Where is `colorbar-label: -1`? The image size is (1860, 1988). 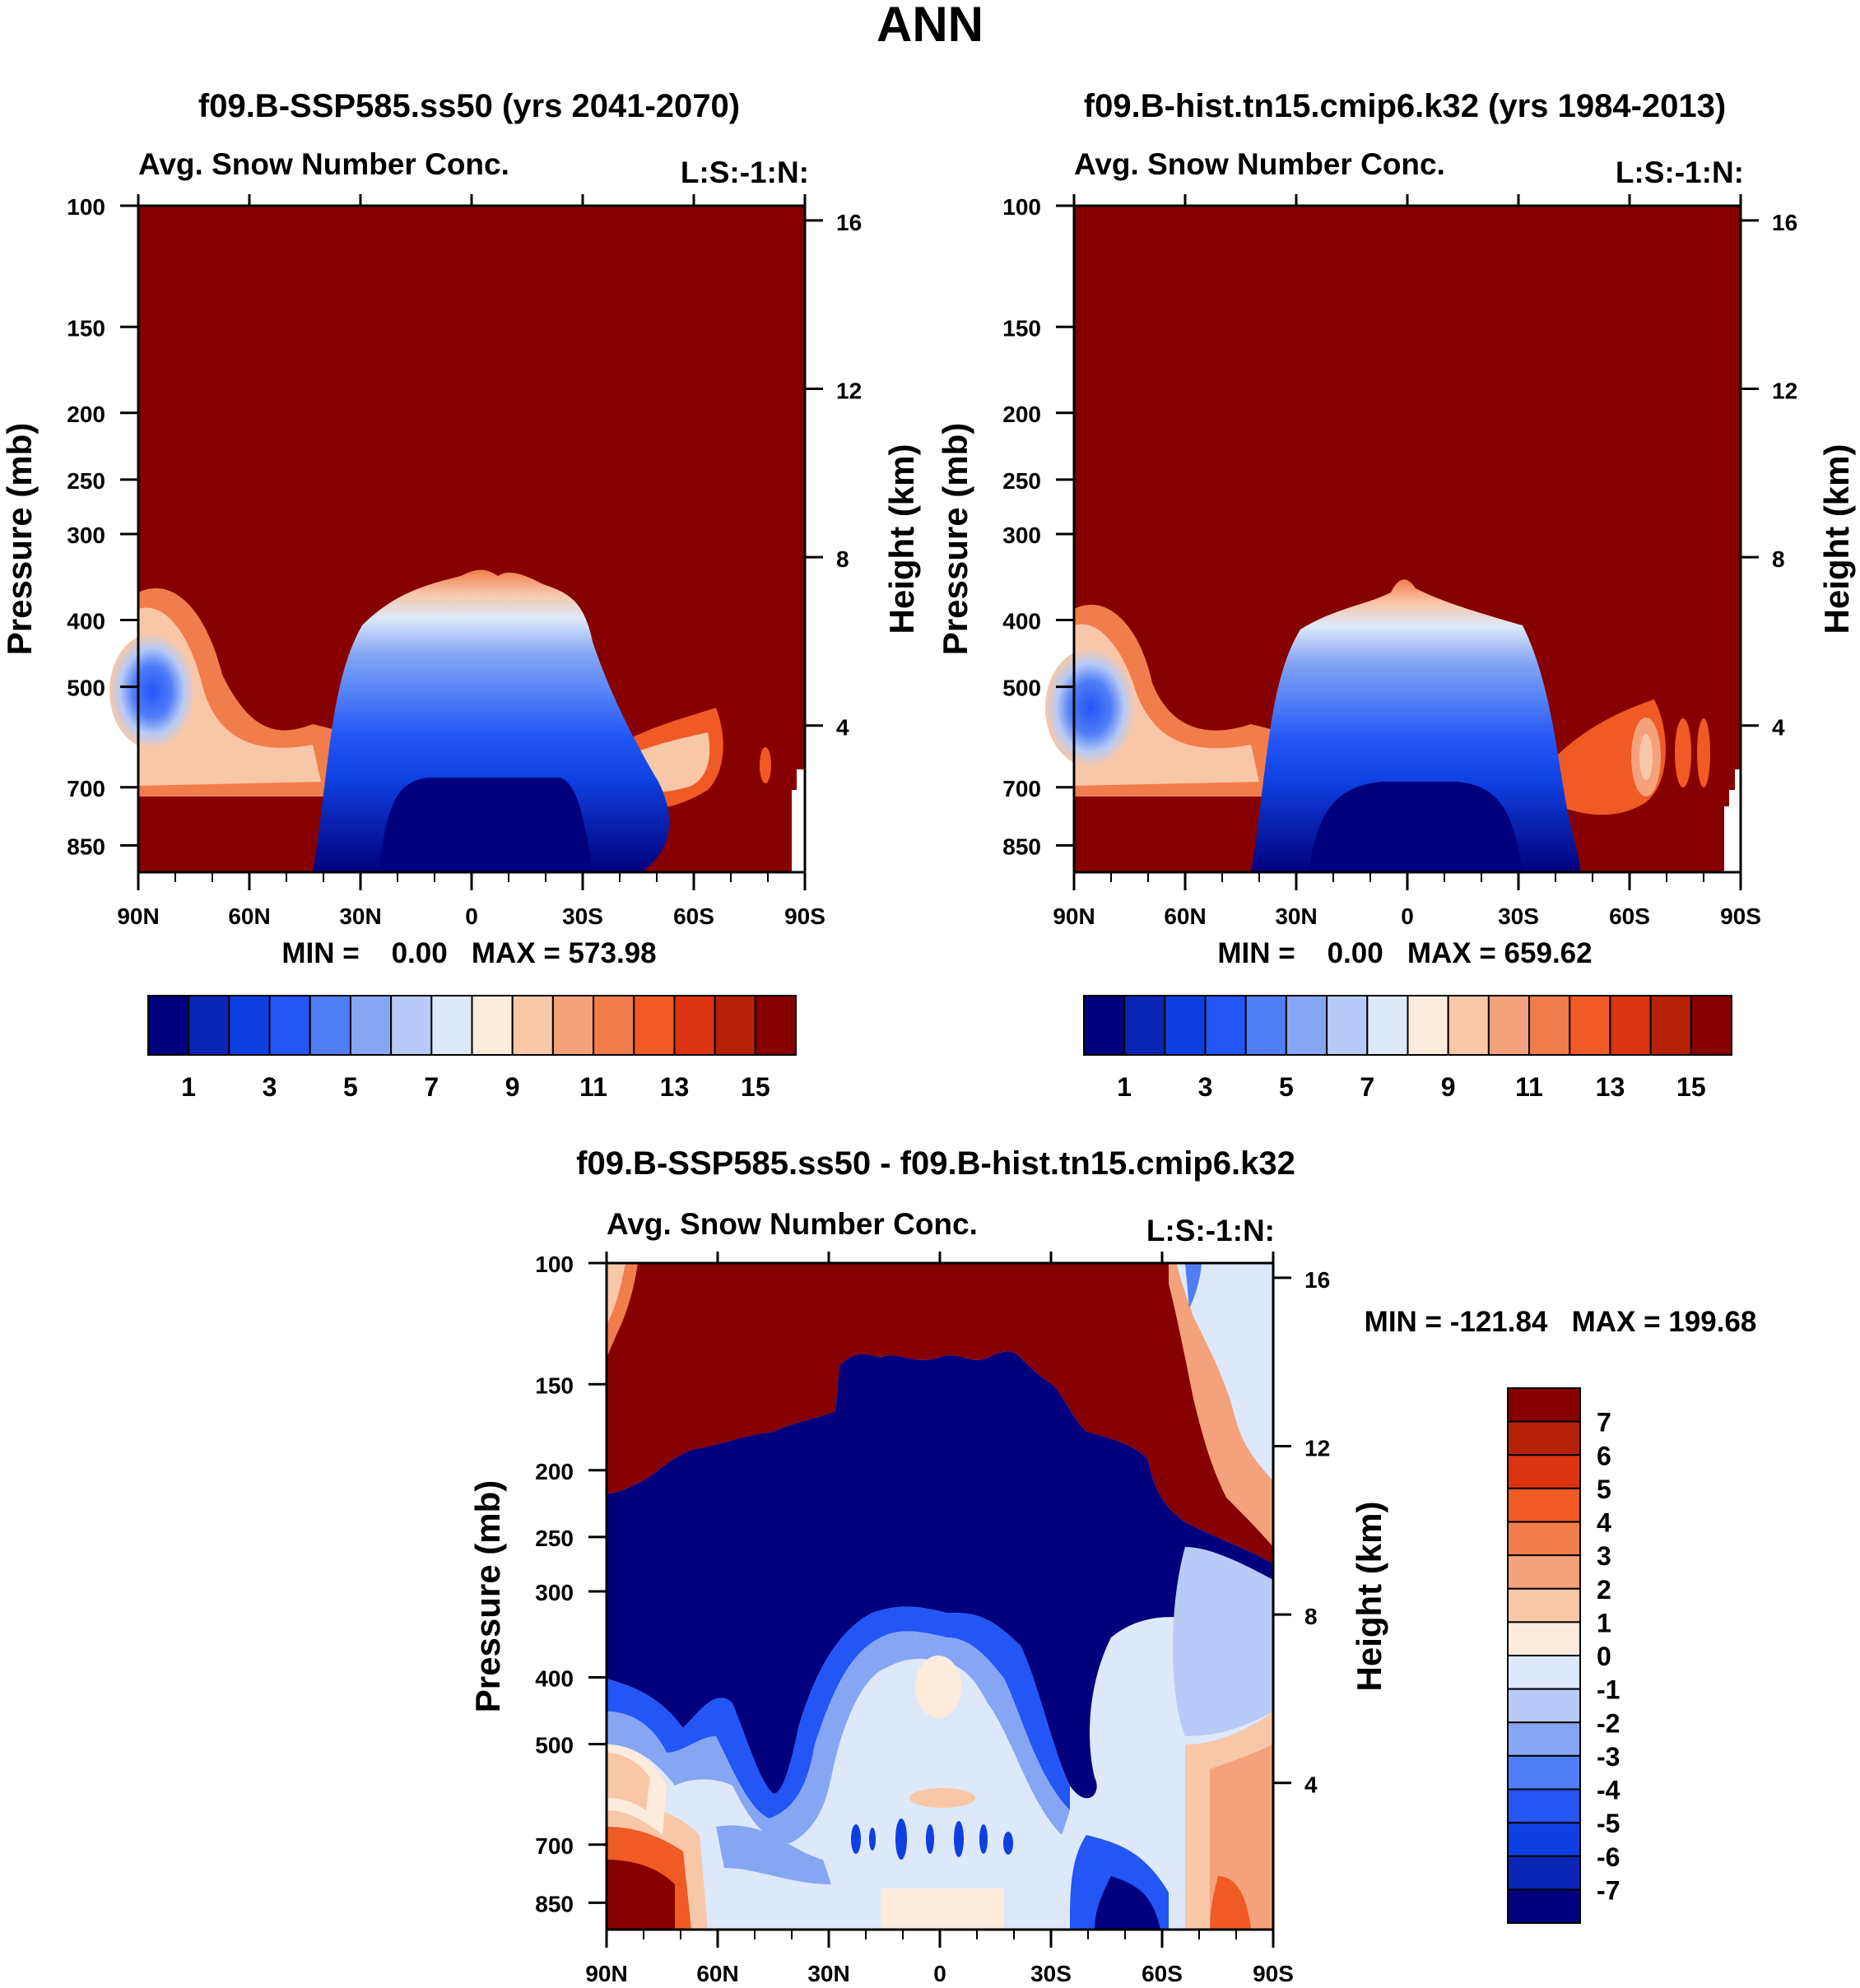 colorbar-label: -1 is located at coordinates (1608, 1690).